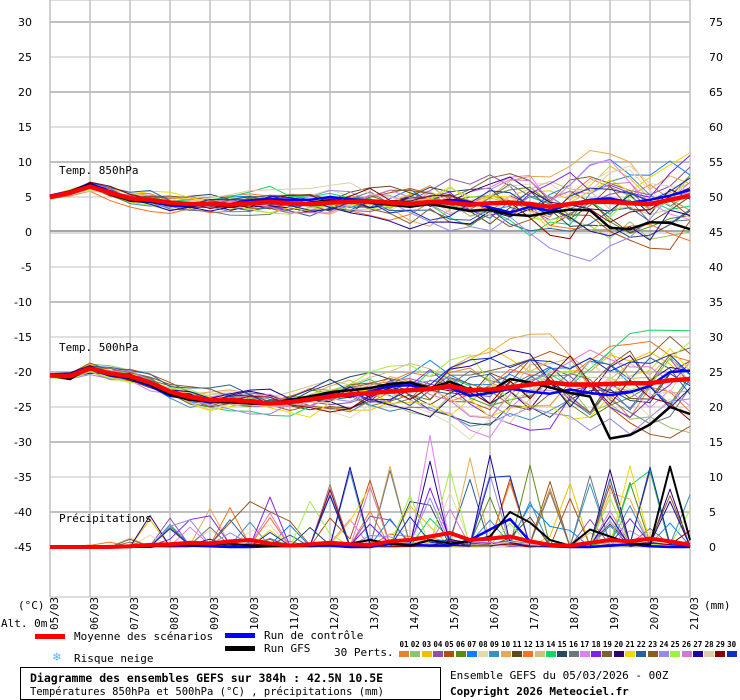 This screenshot has width=740, height=700. Describe the element at coordinates (494, 613) in the screenshot. I see `x-tick-label: 16/03` at that location.